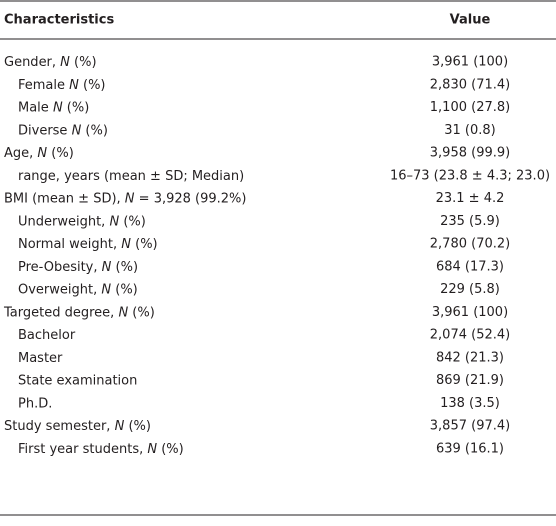 The height and width of the screenshot is (526, 556). Describe the element at coordinates (45, 130) in the screenshot. I see `label-part: Diverse` at that location.